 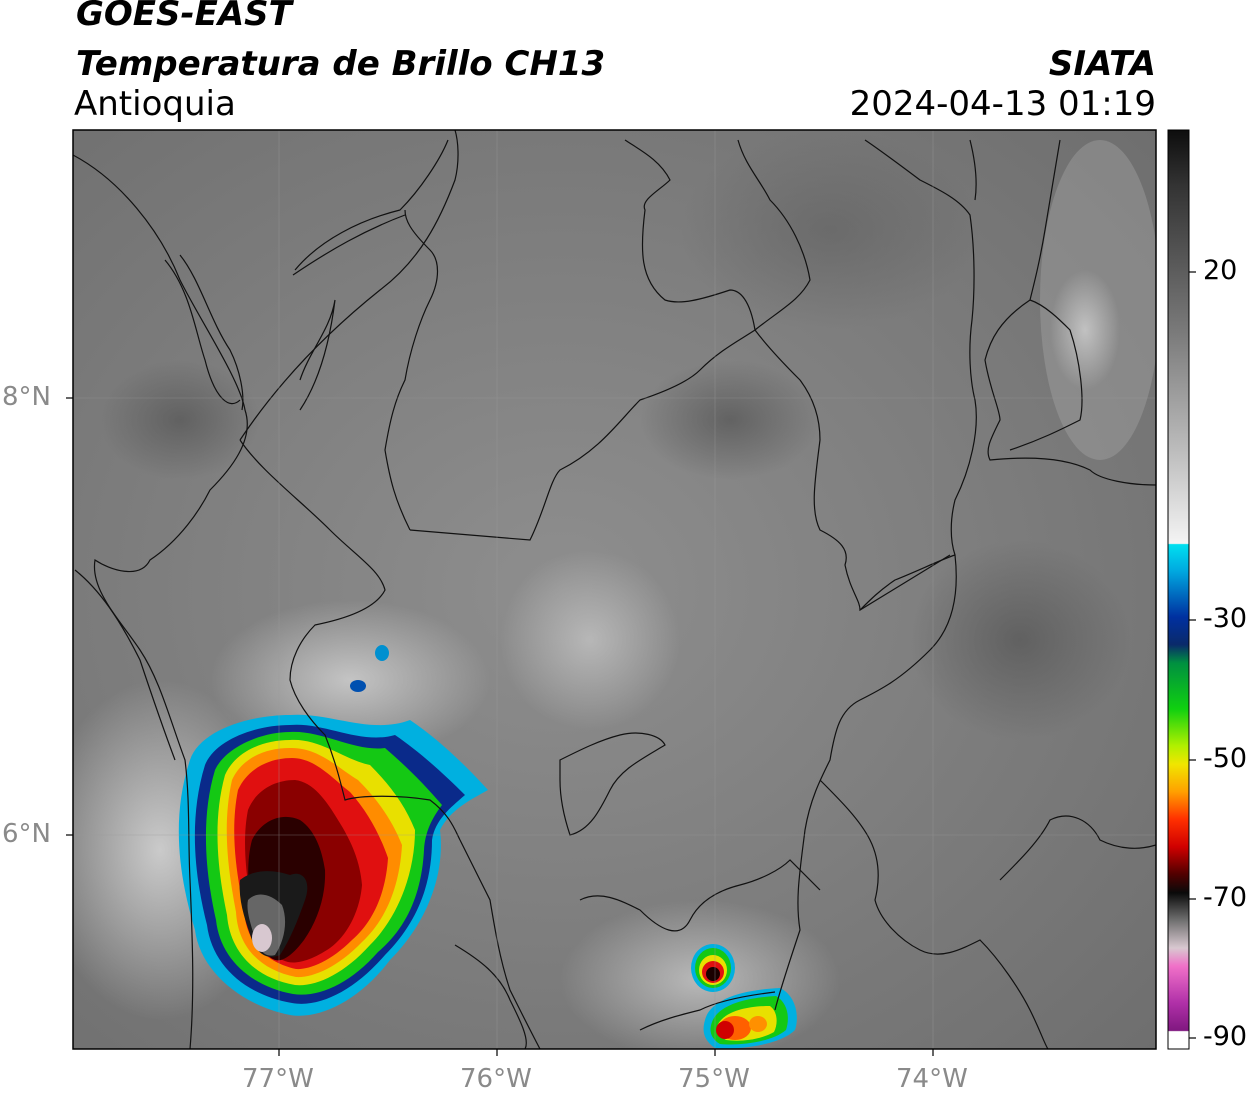 What do you see at coordinates (26, 834) in the screenshot?
I see `lat-label-6n: 6°N` at bounding box center [26, 834].